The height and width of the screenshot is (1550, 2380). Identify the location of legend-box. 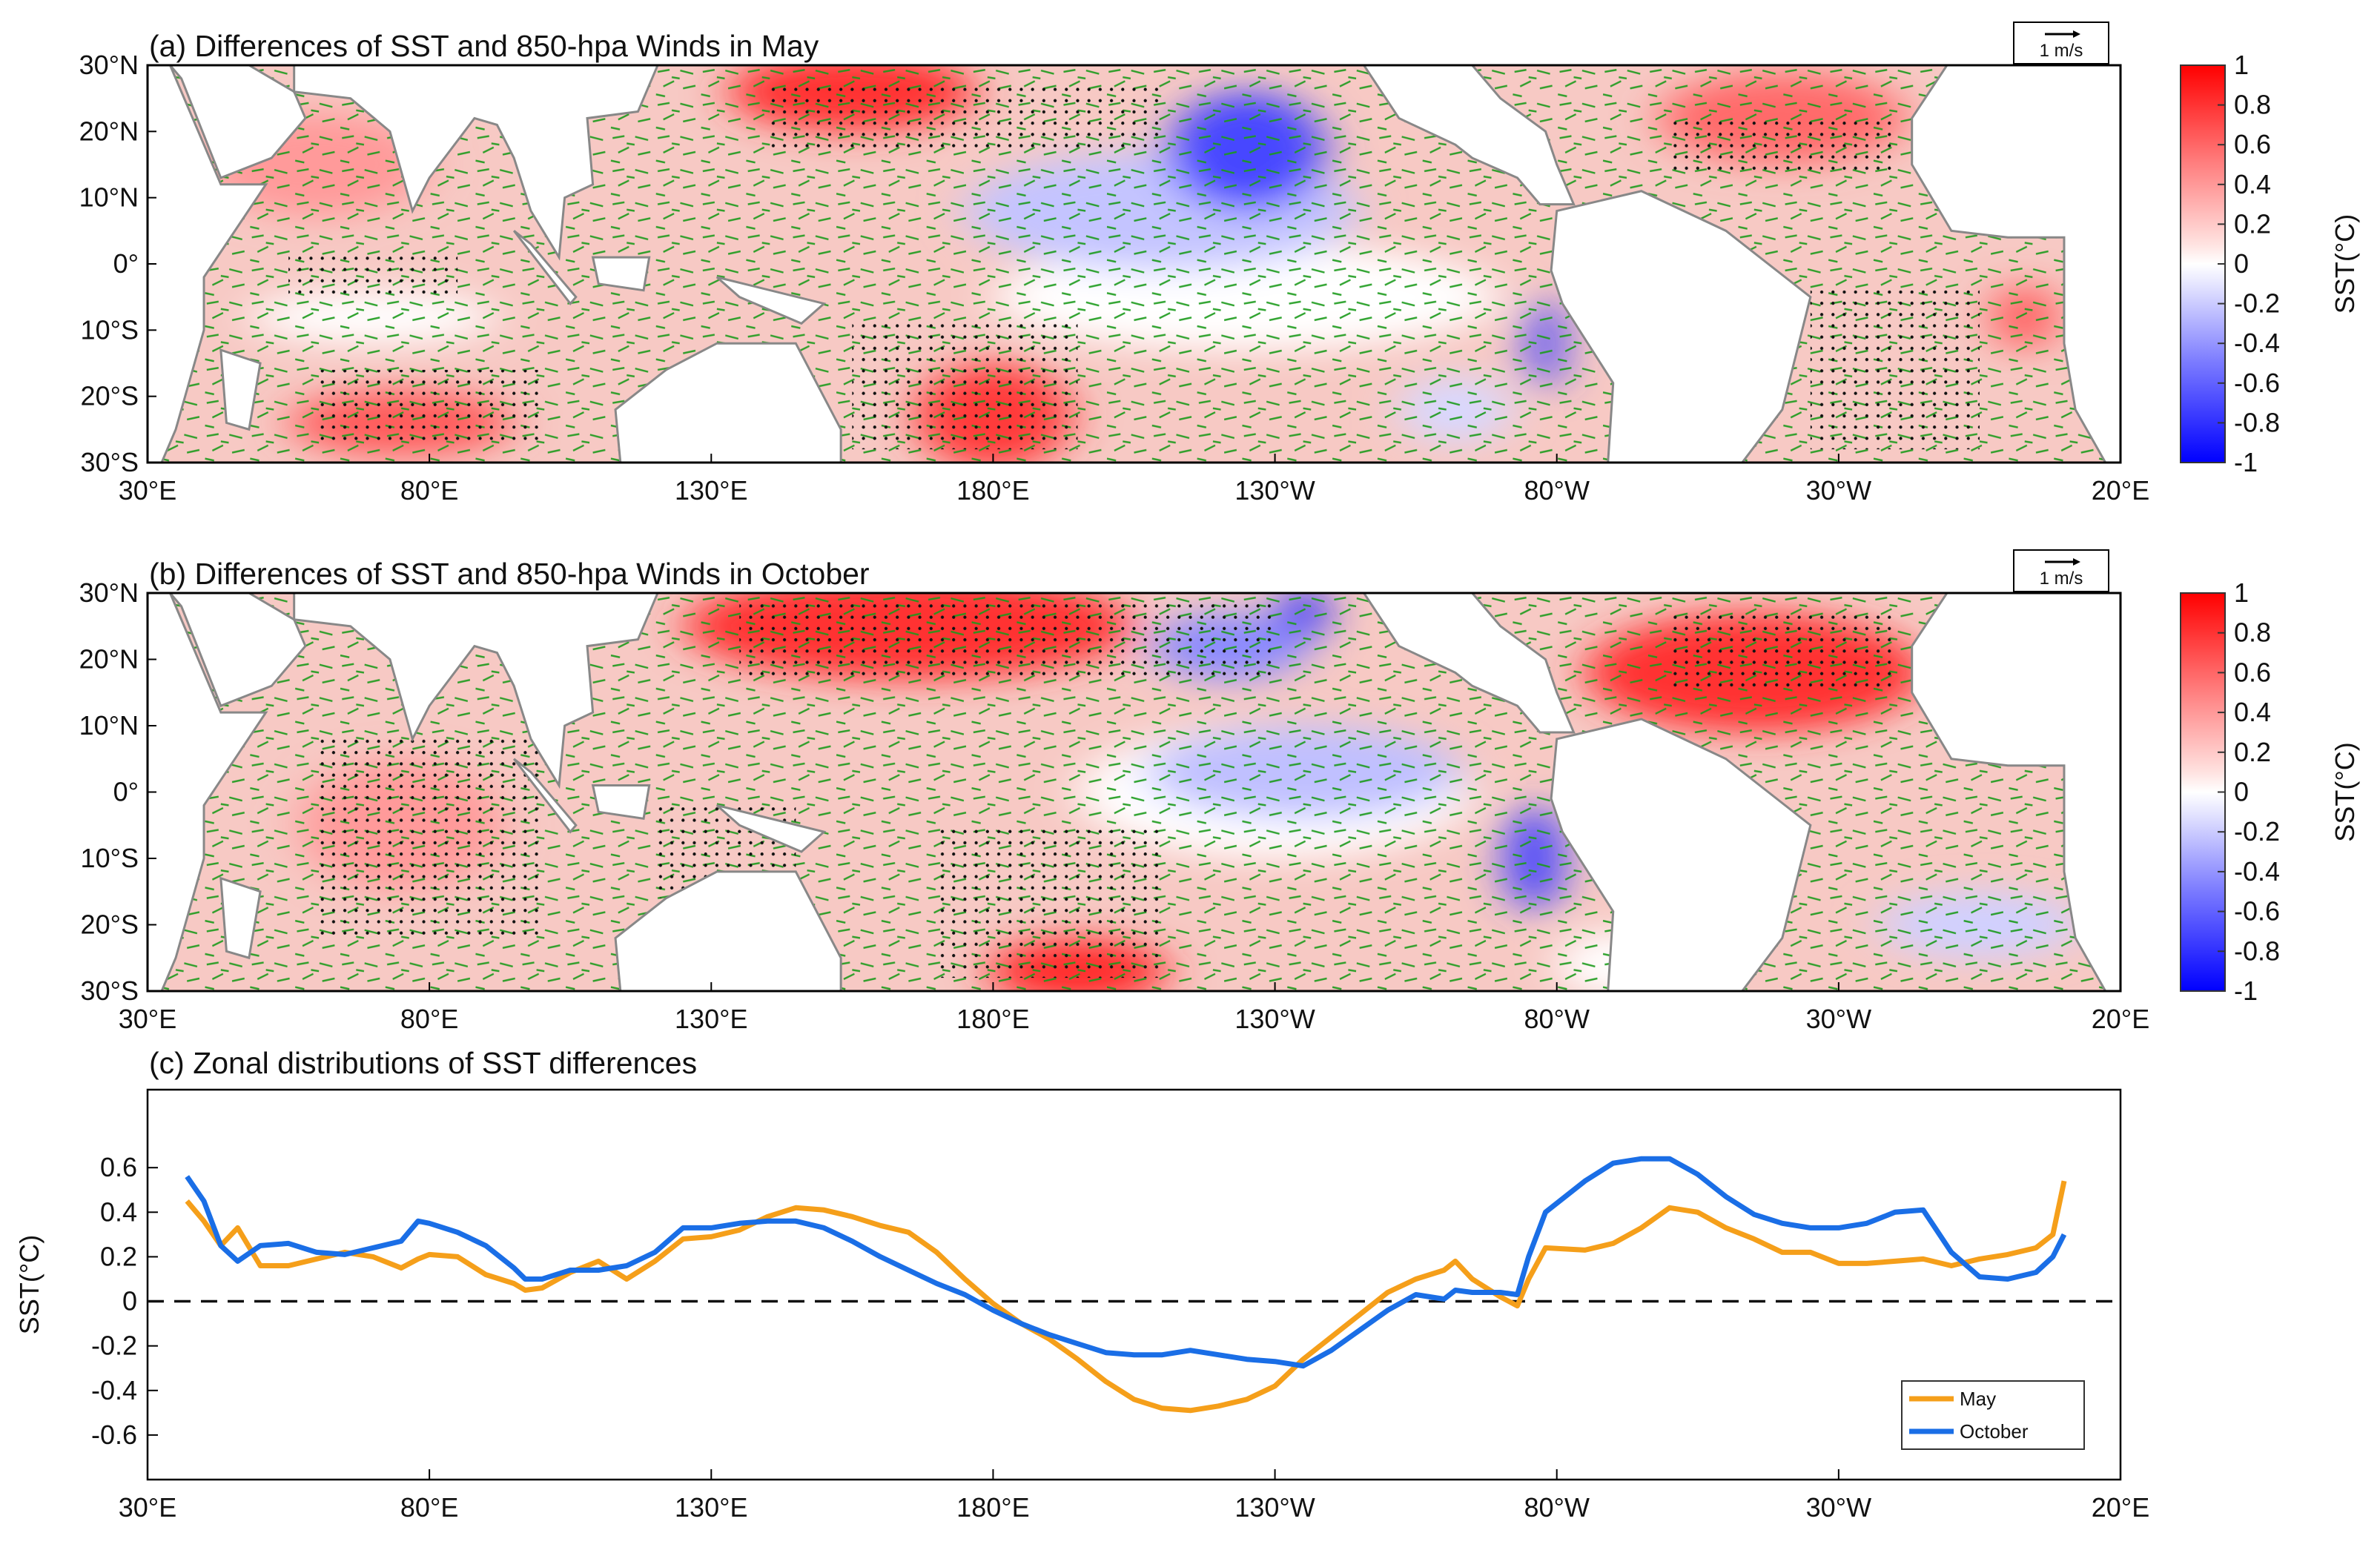
(1993, 1415).